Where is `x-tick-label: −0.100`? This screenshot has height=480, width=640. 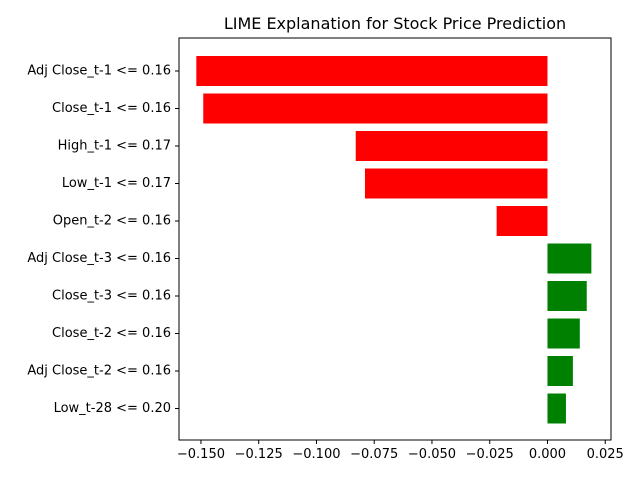
x-tick-label: −0.100 is located at coordinates (316, 454).